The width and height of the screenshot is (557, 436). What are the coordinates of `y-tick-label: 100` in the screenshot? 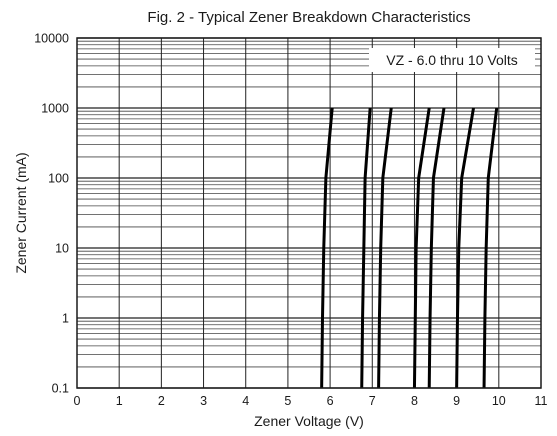 It's located at (58, 179).